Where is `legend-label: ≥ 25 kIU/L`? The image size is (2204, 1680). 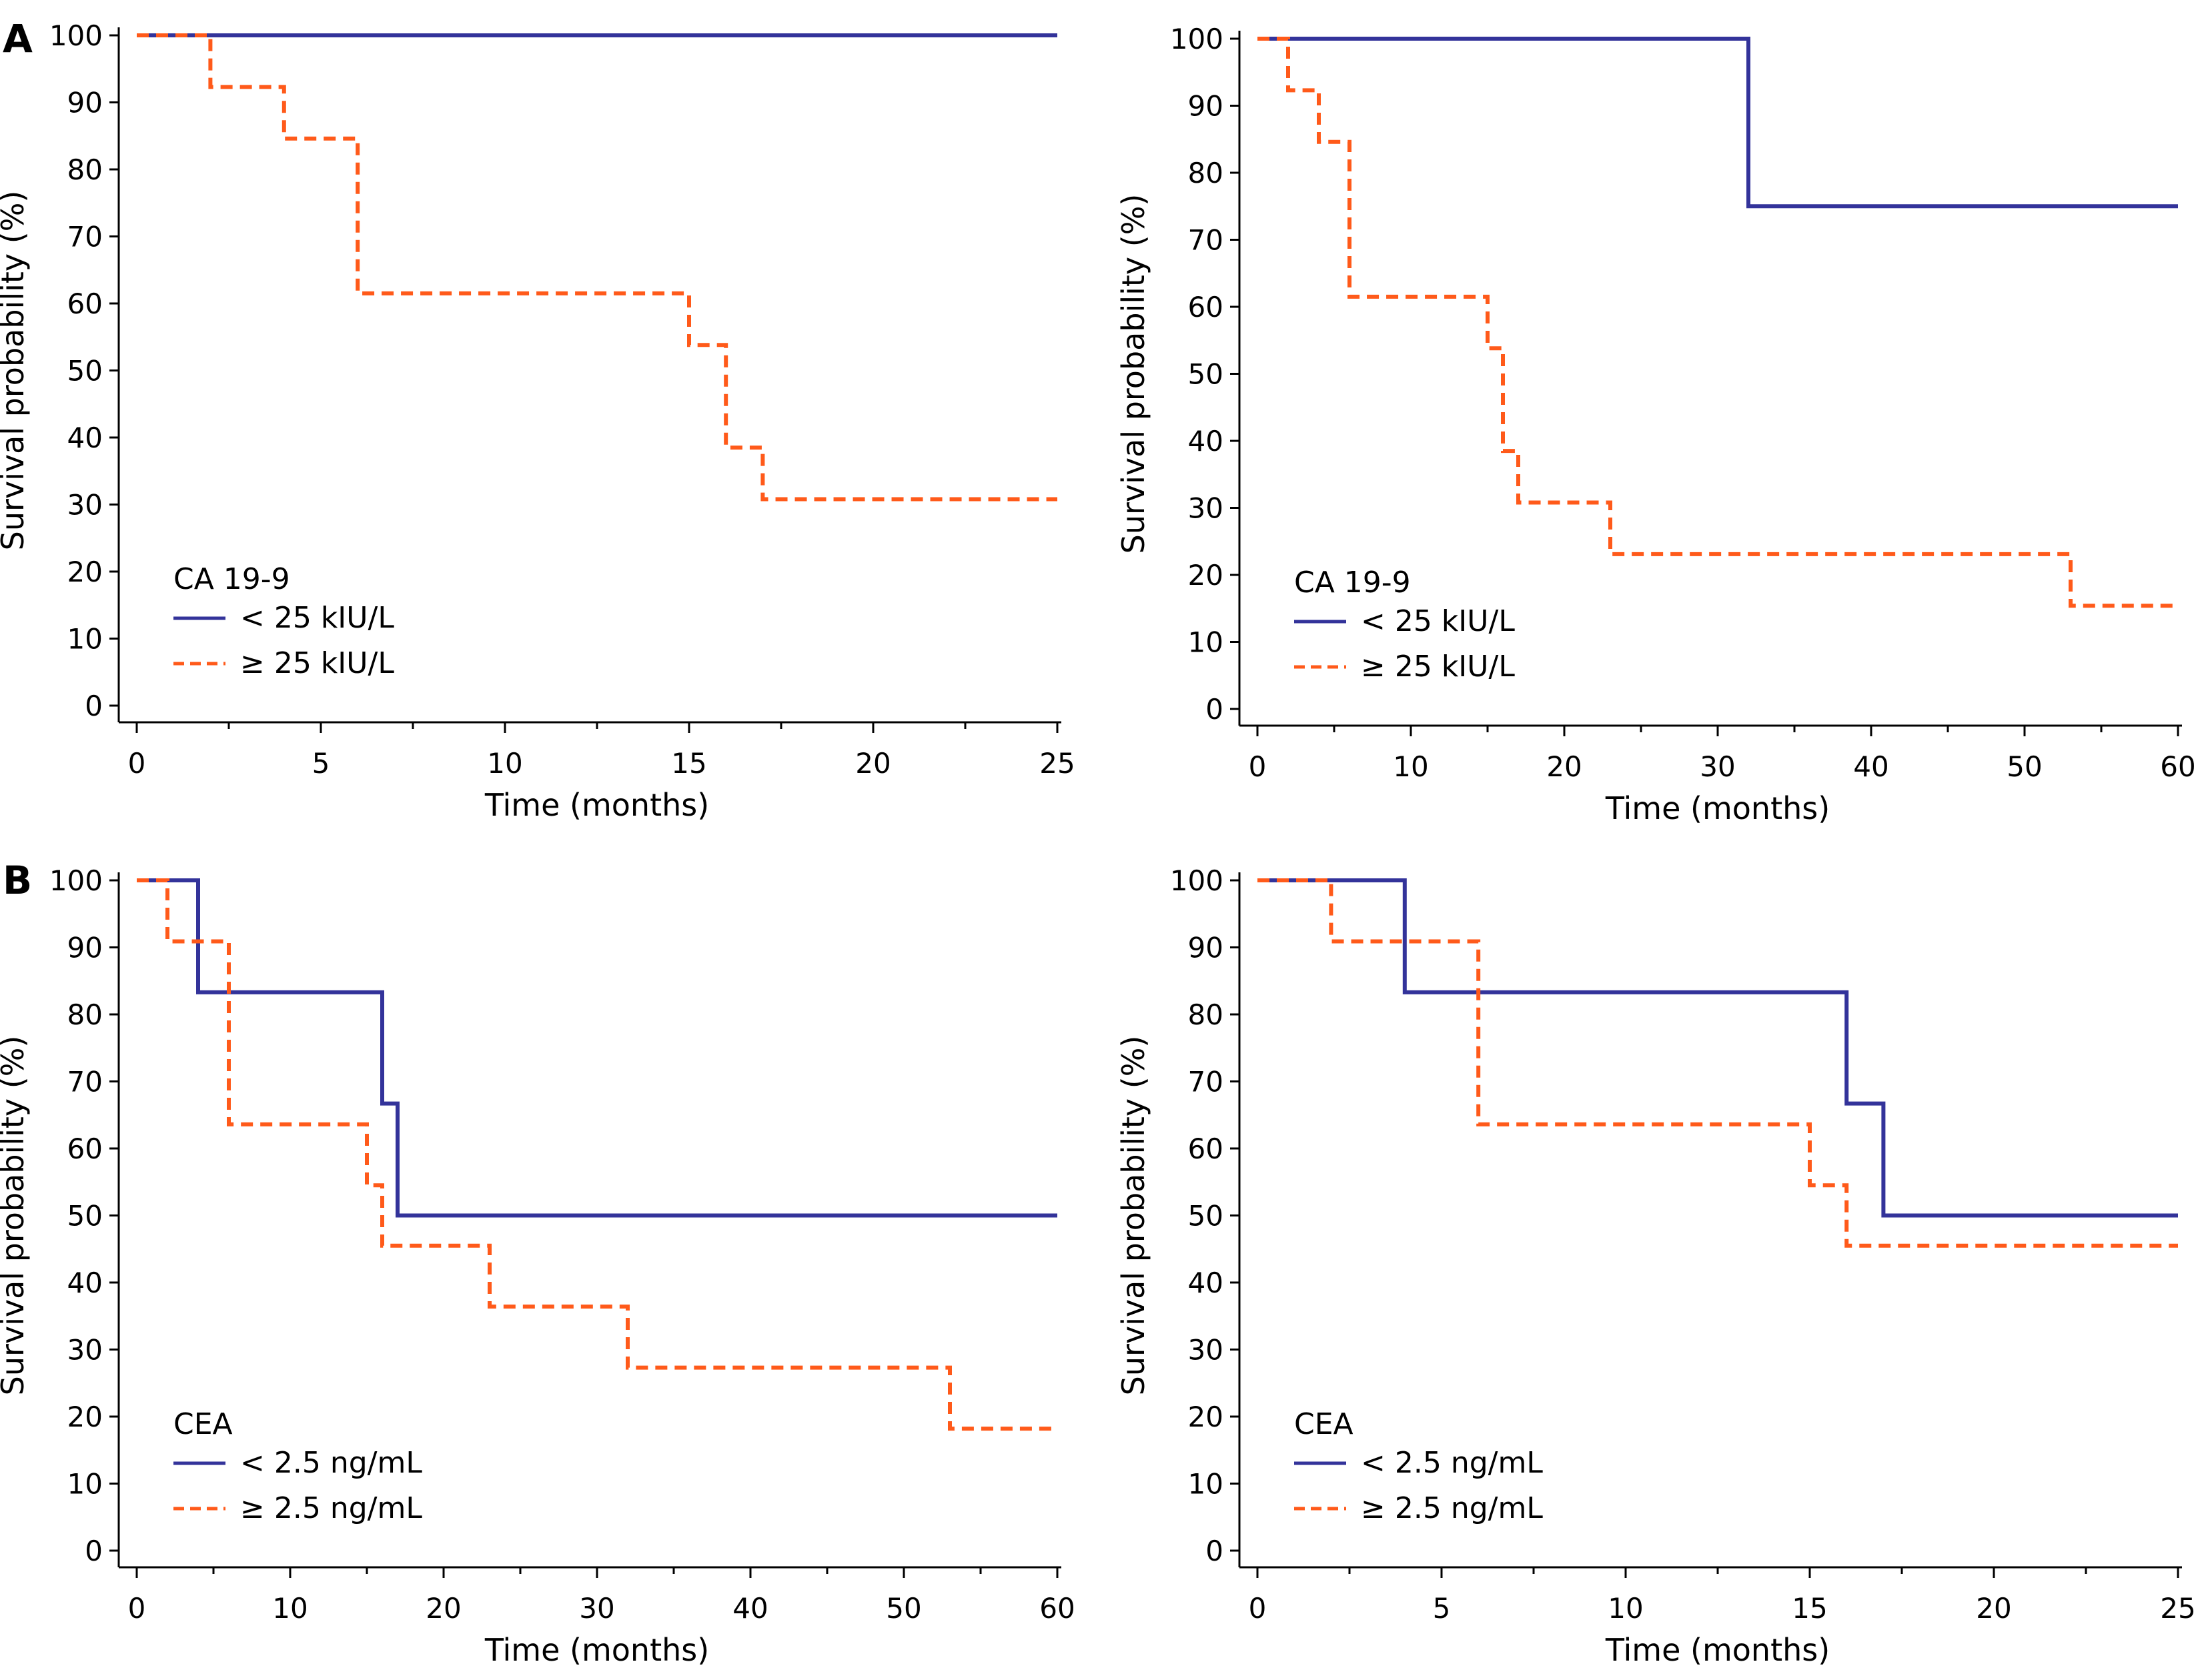
legend-label: ≥ 25 kIU/L is located at coordinates (1438, 667).